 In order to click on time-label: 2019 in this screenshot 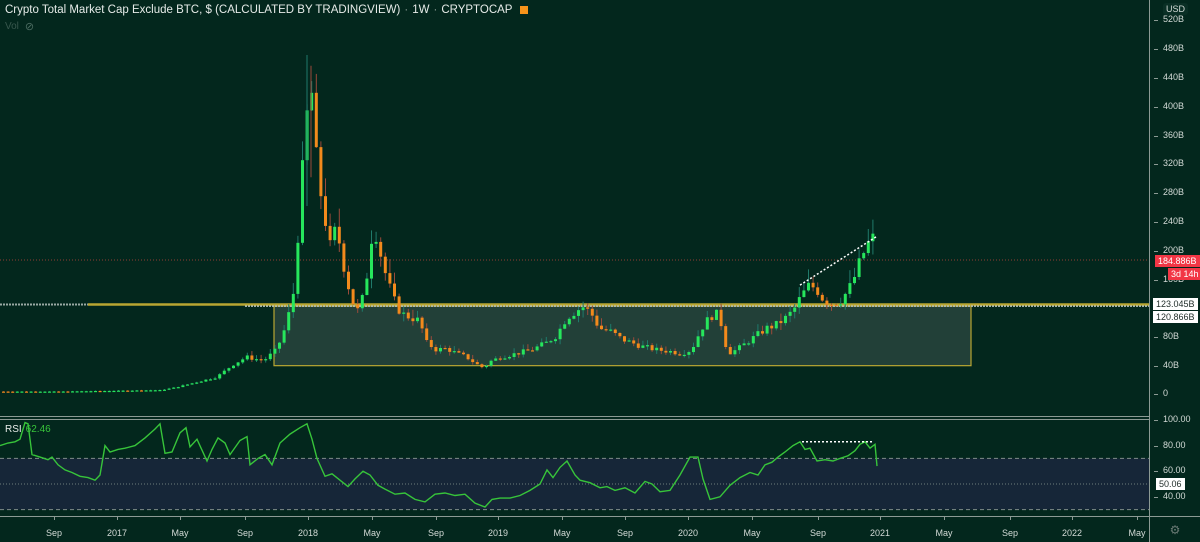, I will do `click(498, 533)`.